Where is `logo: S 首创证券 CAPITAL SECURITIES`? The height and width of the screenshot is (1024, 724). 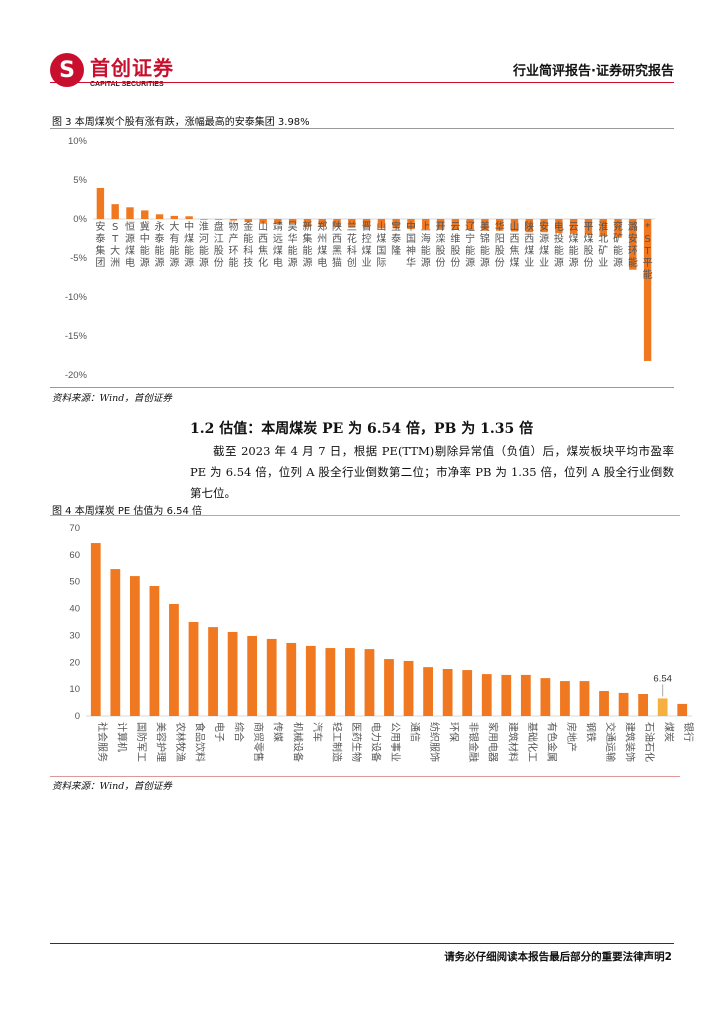 logo: S 首创证券 CAPITAL SECURITIES is located at coordinates (112, 70).